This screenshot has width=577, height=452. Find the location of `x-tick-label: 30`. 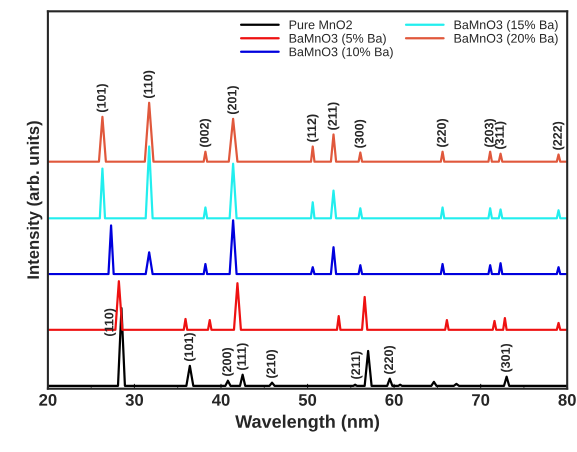

x-tick-label: 30 is located at coordinates (135, 400).